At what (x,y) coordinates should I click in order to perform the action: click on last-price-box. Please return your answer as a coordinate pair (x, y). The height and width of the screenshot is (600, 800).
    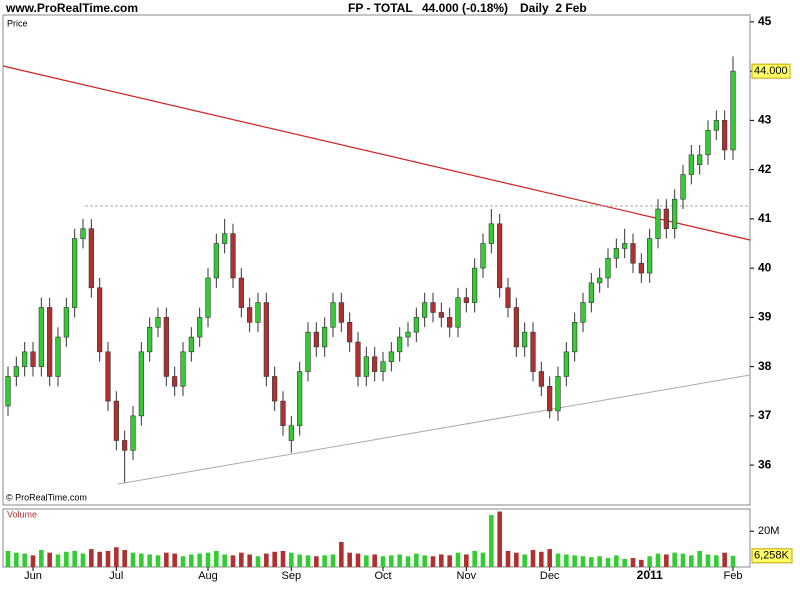
    Looking at the image, I should click on (771, 71).